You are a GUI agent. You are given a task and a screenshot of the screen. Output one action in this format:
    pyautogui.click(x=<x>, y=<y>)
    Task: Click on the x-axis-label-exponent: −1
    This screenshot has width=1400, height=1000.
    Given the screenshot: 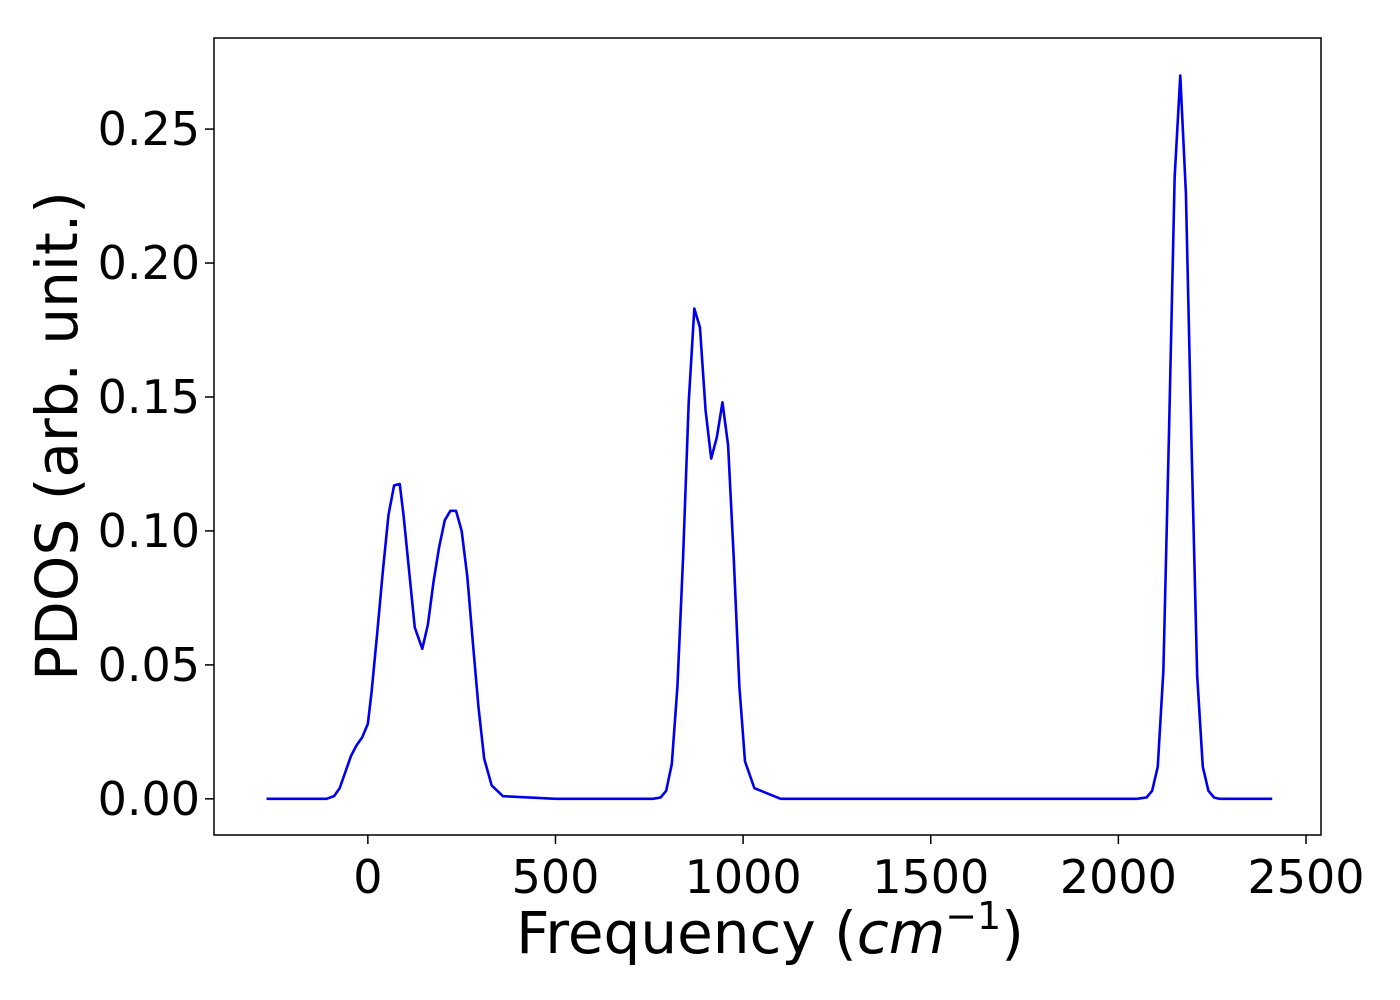 What is the action you would take?
    pyautogui.click(x=973, y=916)
    